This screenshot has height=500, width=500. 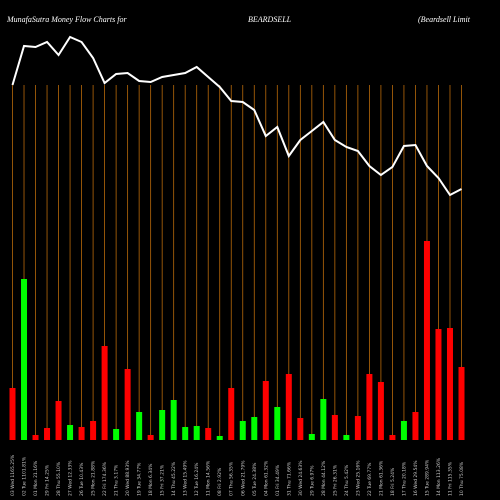 What do you see at coordinates (266, 478) in the screenshot?
I see `x-tick-label: 04 Mon 61.32%` at bounding box center [266, 478].